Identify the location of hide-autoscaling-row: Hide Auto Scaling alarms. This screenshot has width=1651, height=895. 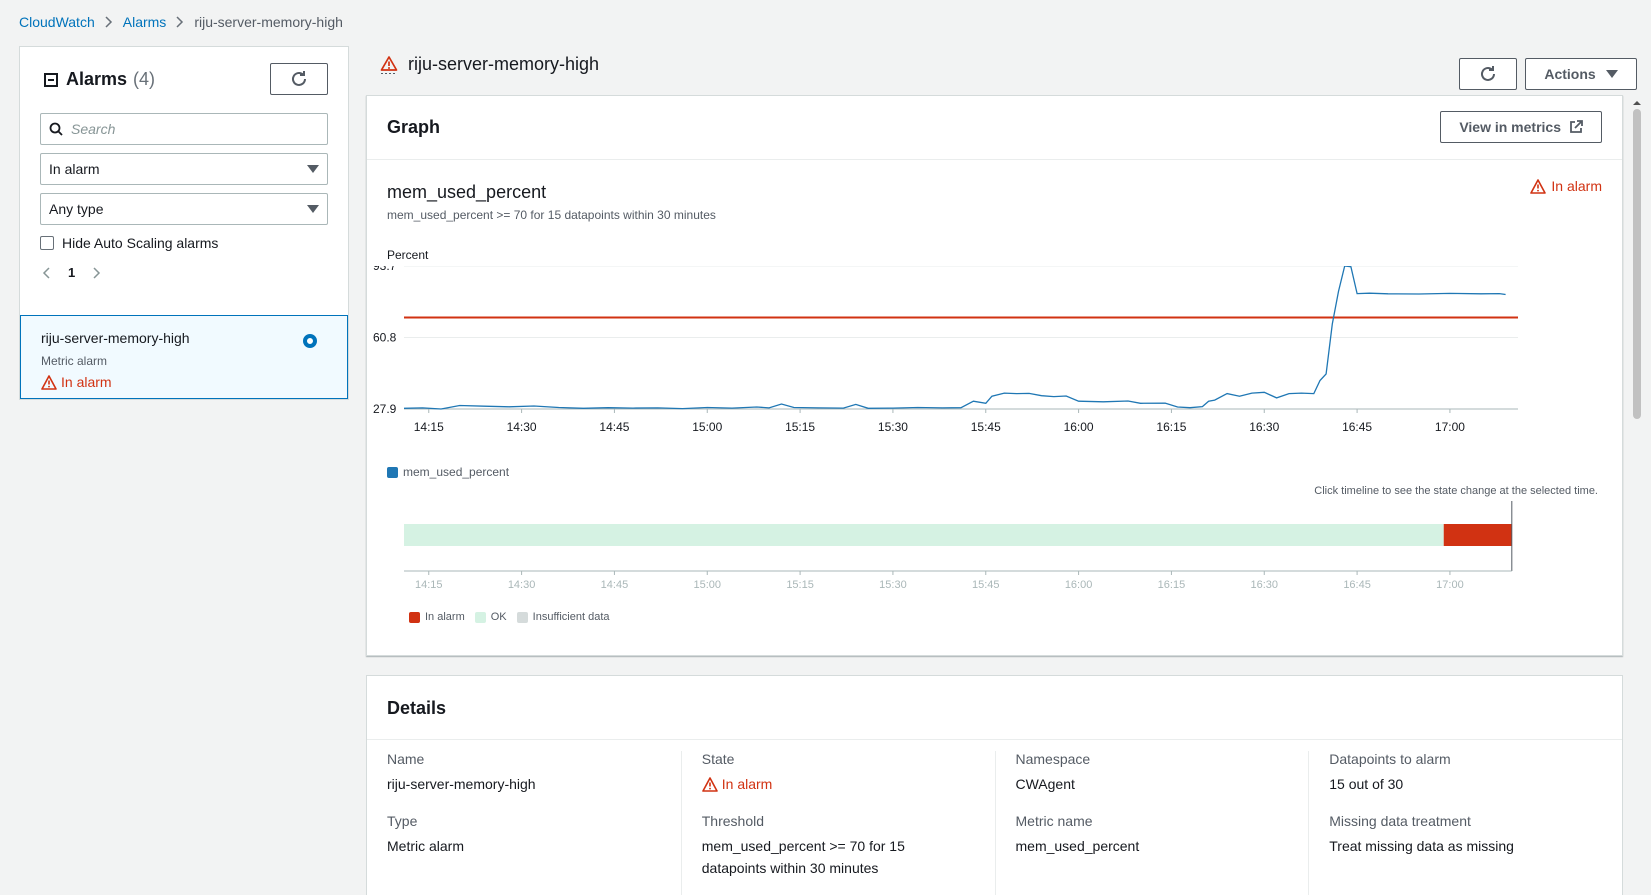
(129, 243).